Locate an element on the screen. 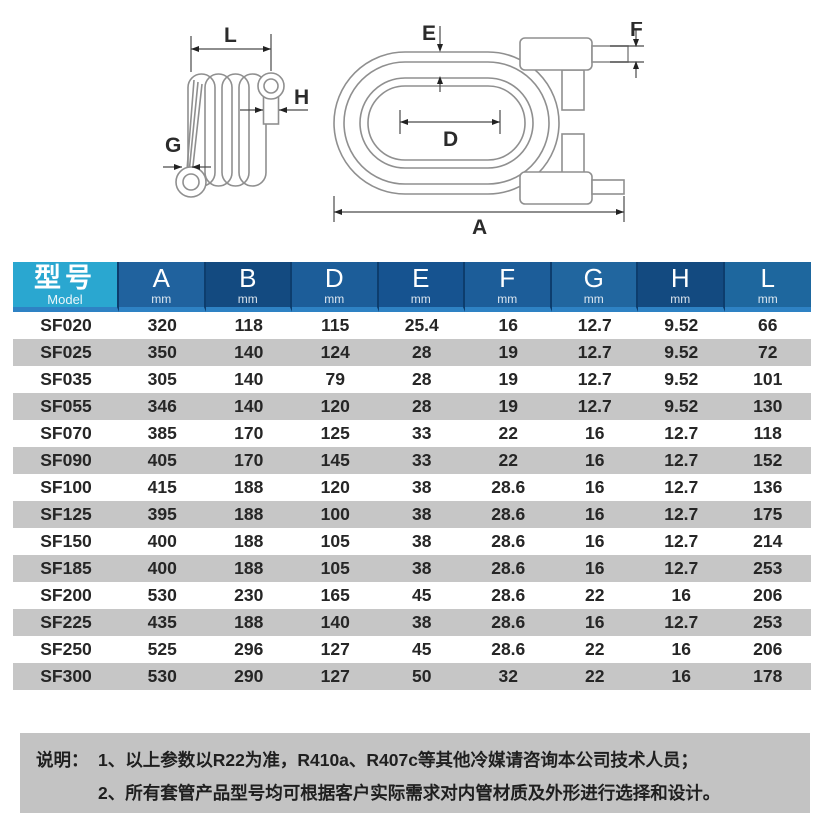 Image resolution: width=830 pixels, height=827 pixels. table-row: SF025 350 140 124 28 19 12.7 9.52 72 is located at coordinates (412, 352).